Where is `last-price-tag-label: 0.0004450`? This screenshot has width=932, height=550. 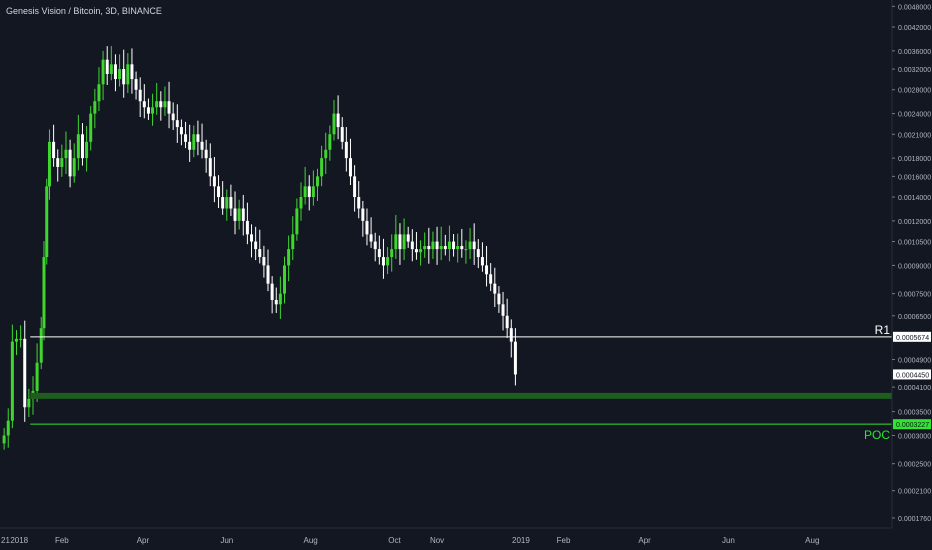
last-price-tag-label: 0.0004450 is located at coordinates (912, 375).